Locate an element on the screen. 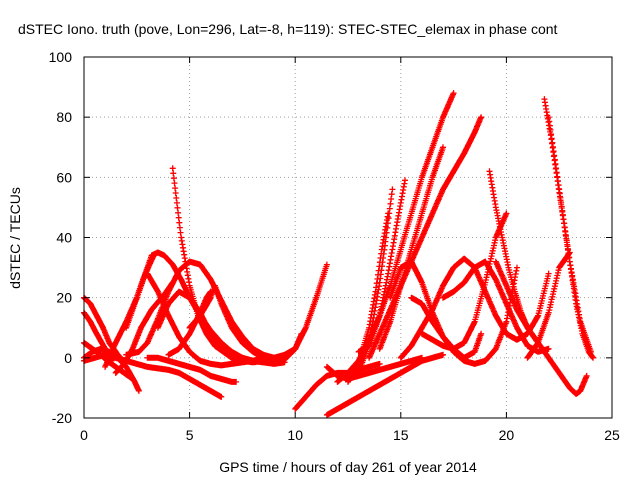 The width and height of the screenshot is (640, 480). y-tick-label: 60 is located at coordinates (64, 177).